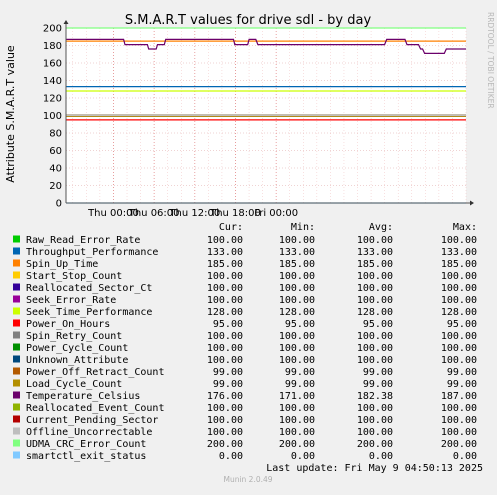  What do you see at coordinates (300, 324) in the screenshot?
I see `legend-value-min: 95.00` at bounding box center [300, 324].